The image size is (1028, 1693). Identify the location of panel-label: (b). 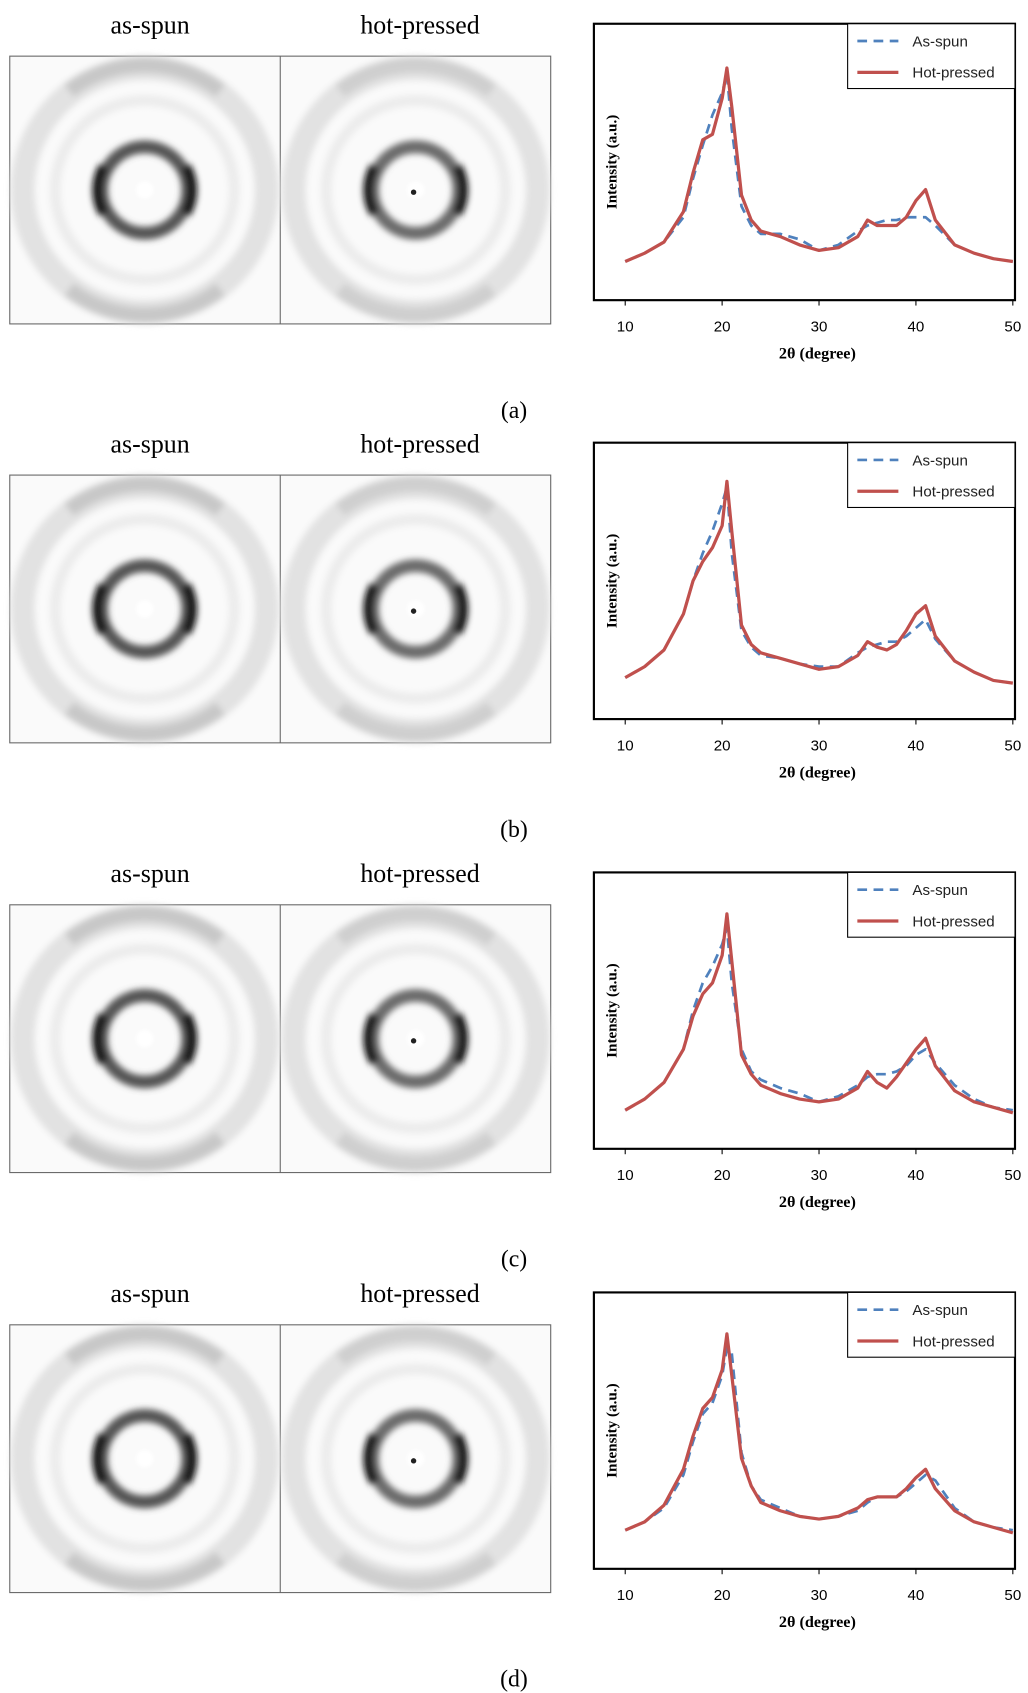
(514, 830).